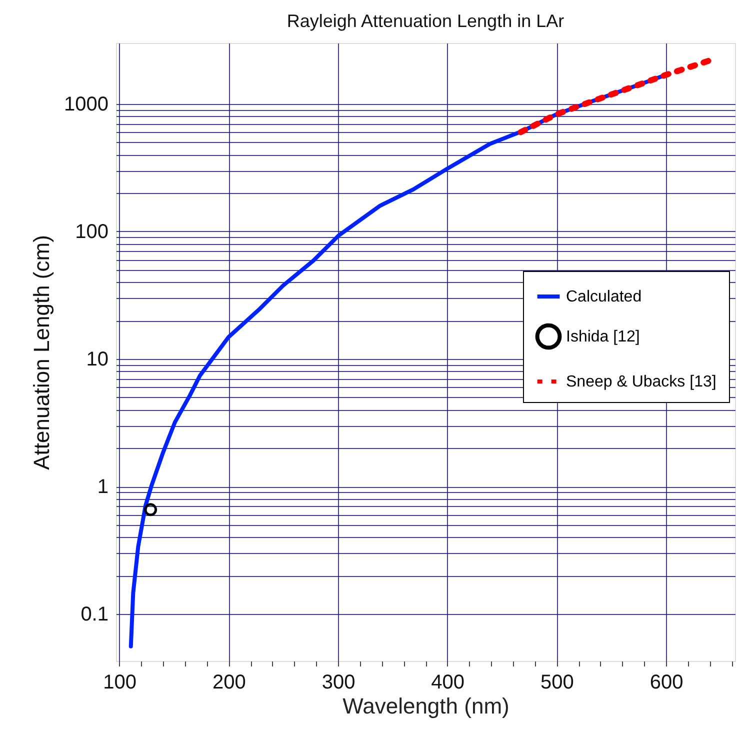 Image resolution: width=751 pixels, height=730 pixels. What do you see at coordinates (86, 104) in the screenshot?
I see `y-tick-label: 1000` at bounding box center [86, 104].